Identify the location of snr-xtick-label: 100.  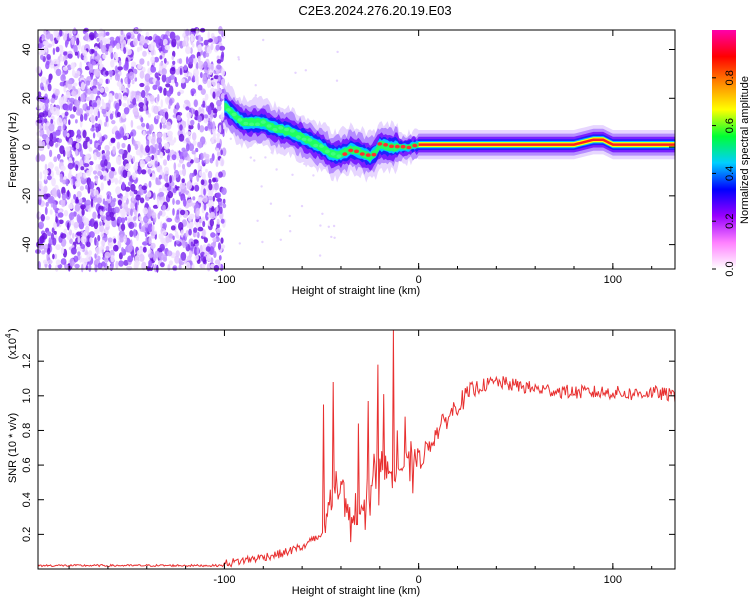
(613, 580).